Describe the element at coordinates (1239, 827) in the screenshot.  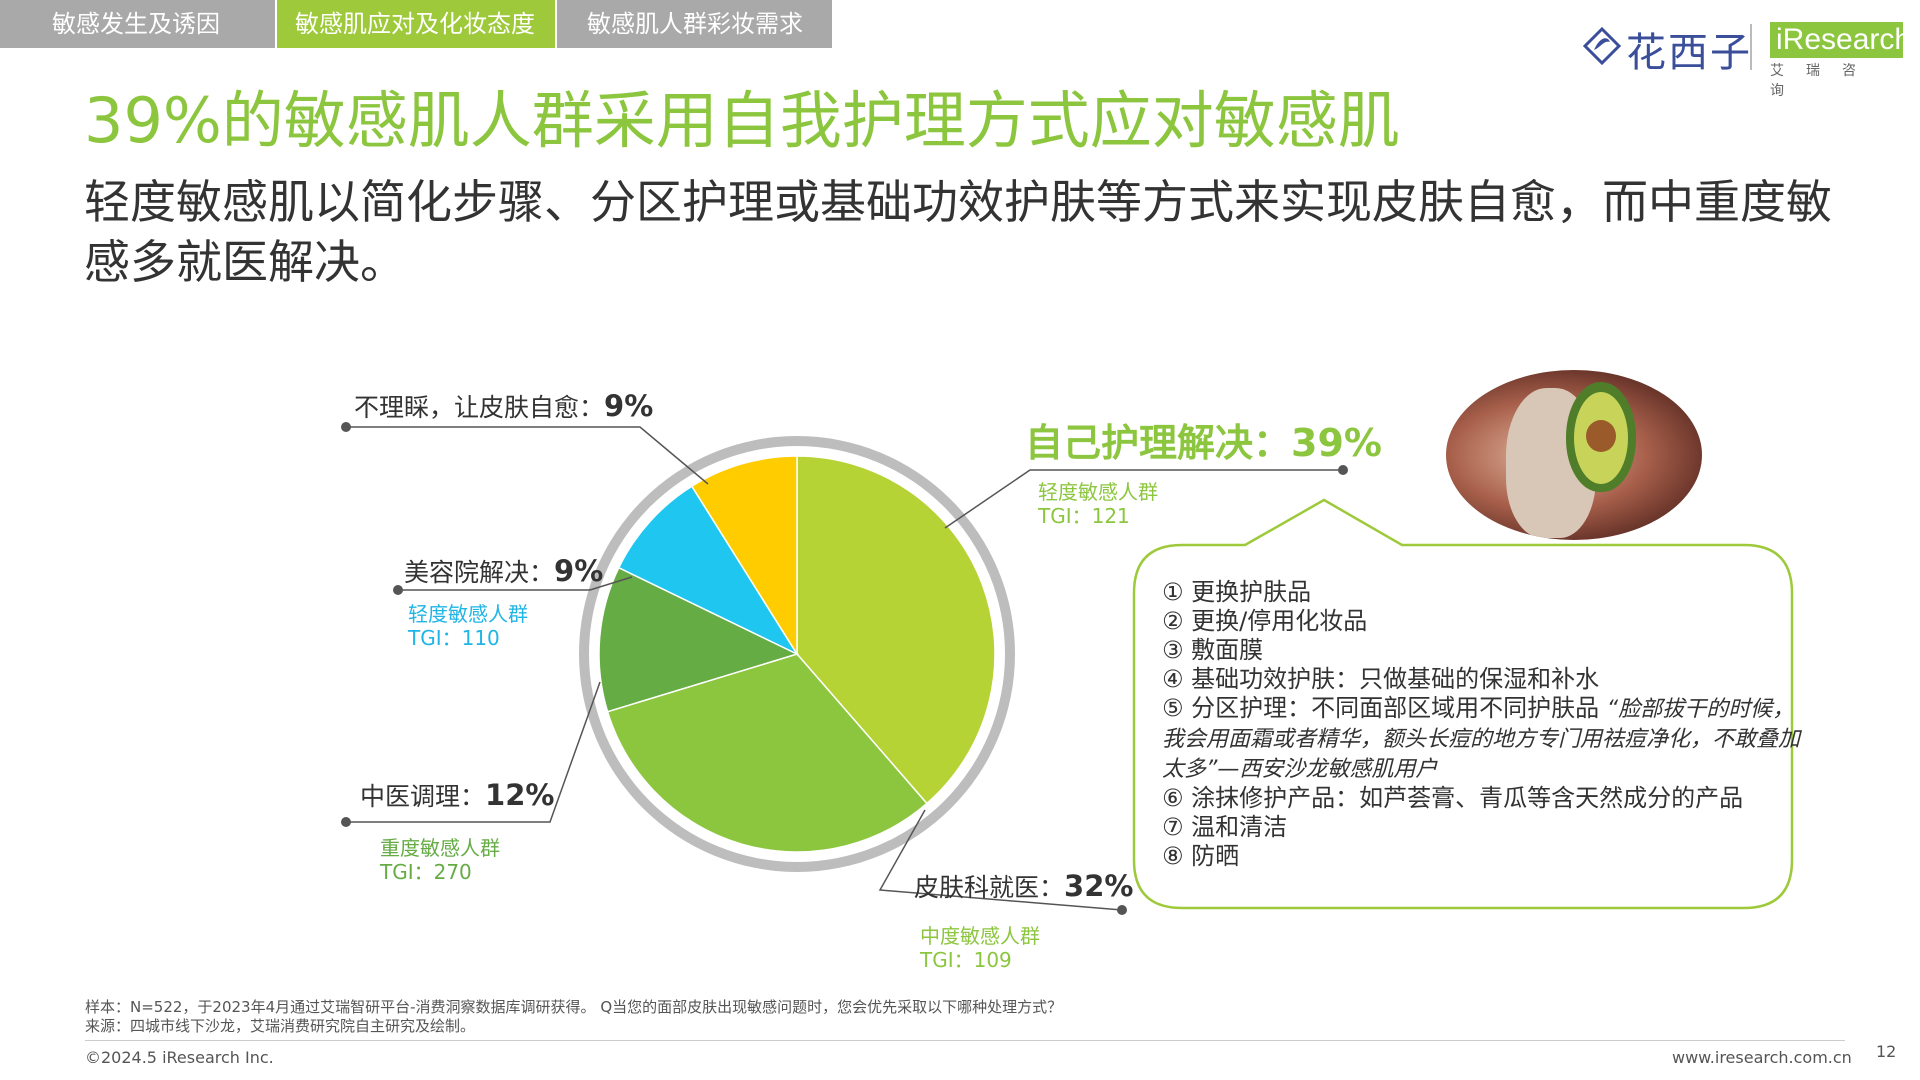
I see `list-item-text: 温和清洁` at that location.